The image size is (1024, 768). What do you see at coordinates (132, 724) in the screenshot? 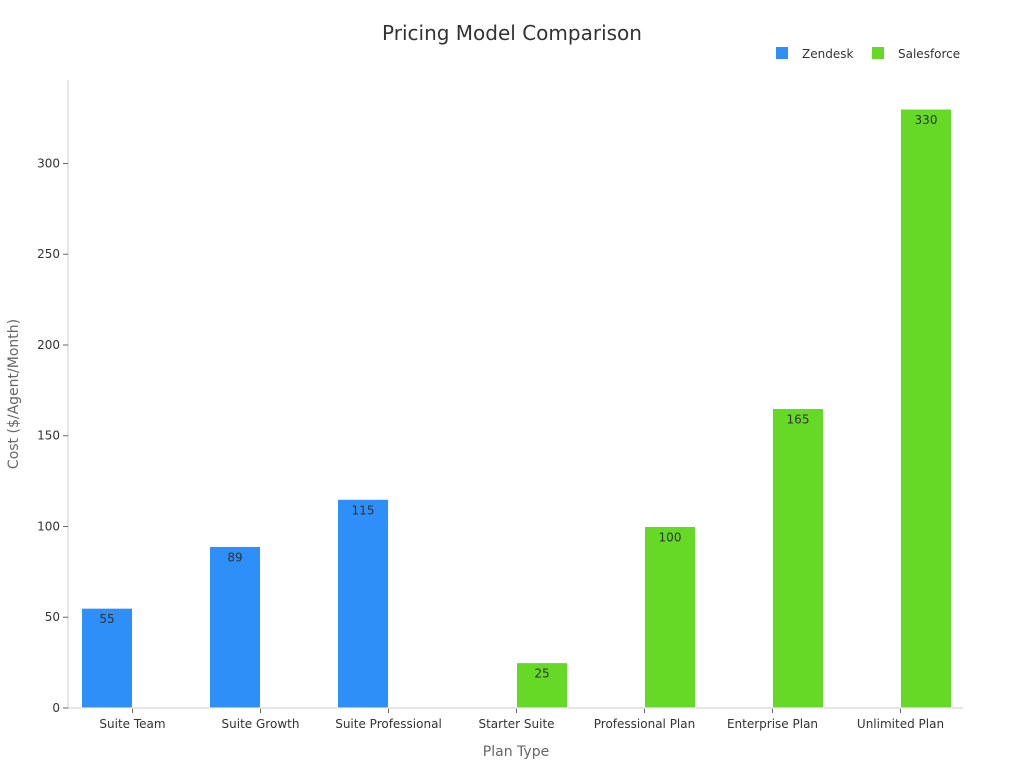
I see `x-tick-label: Suite Team` at bounding box center [132, 724].